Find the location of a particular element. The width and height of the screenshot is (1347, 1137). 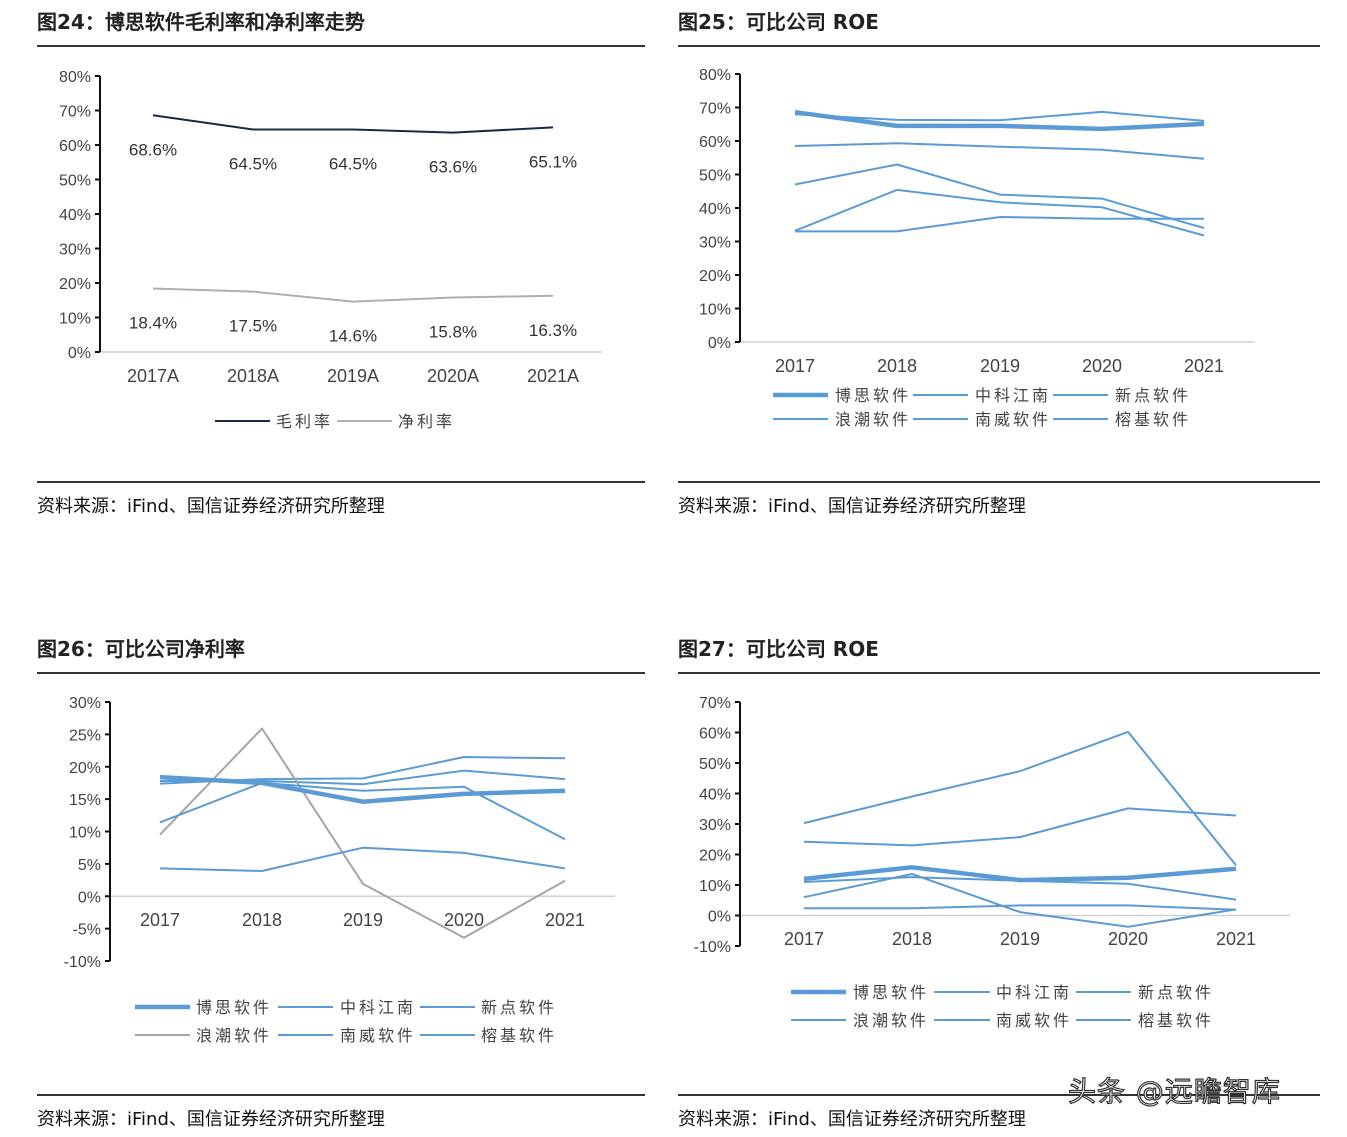

legend-item: 新点软件 is located at coordinates (1122, 395).